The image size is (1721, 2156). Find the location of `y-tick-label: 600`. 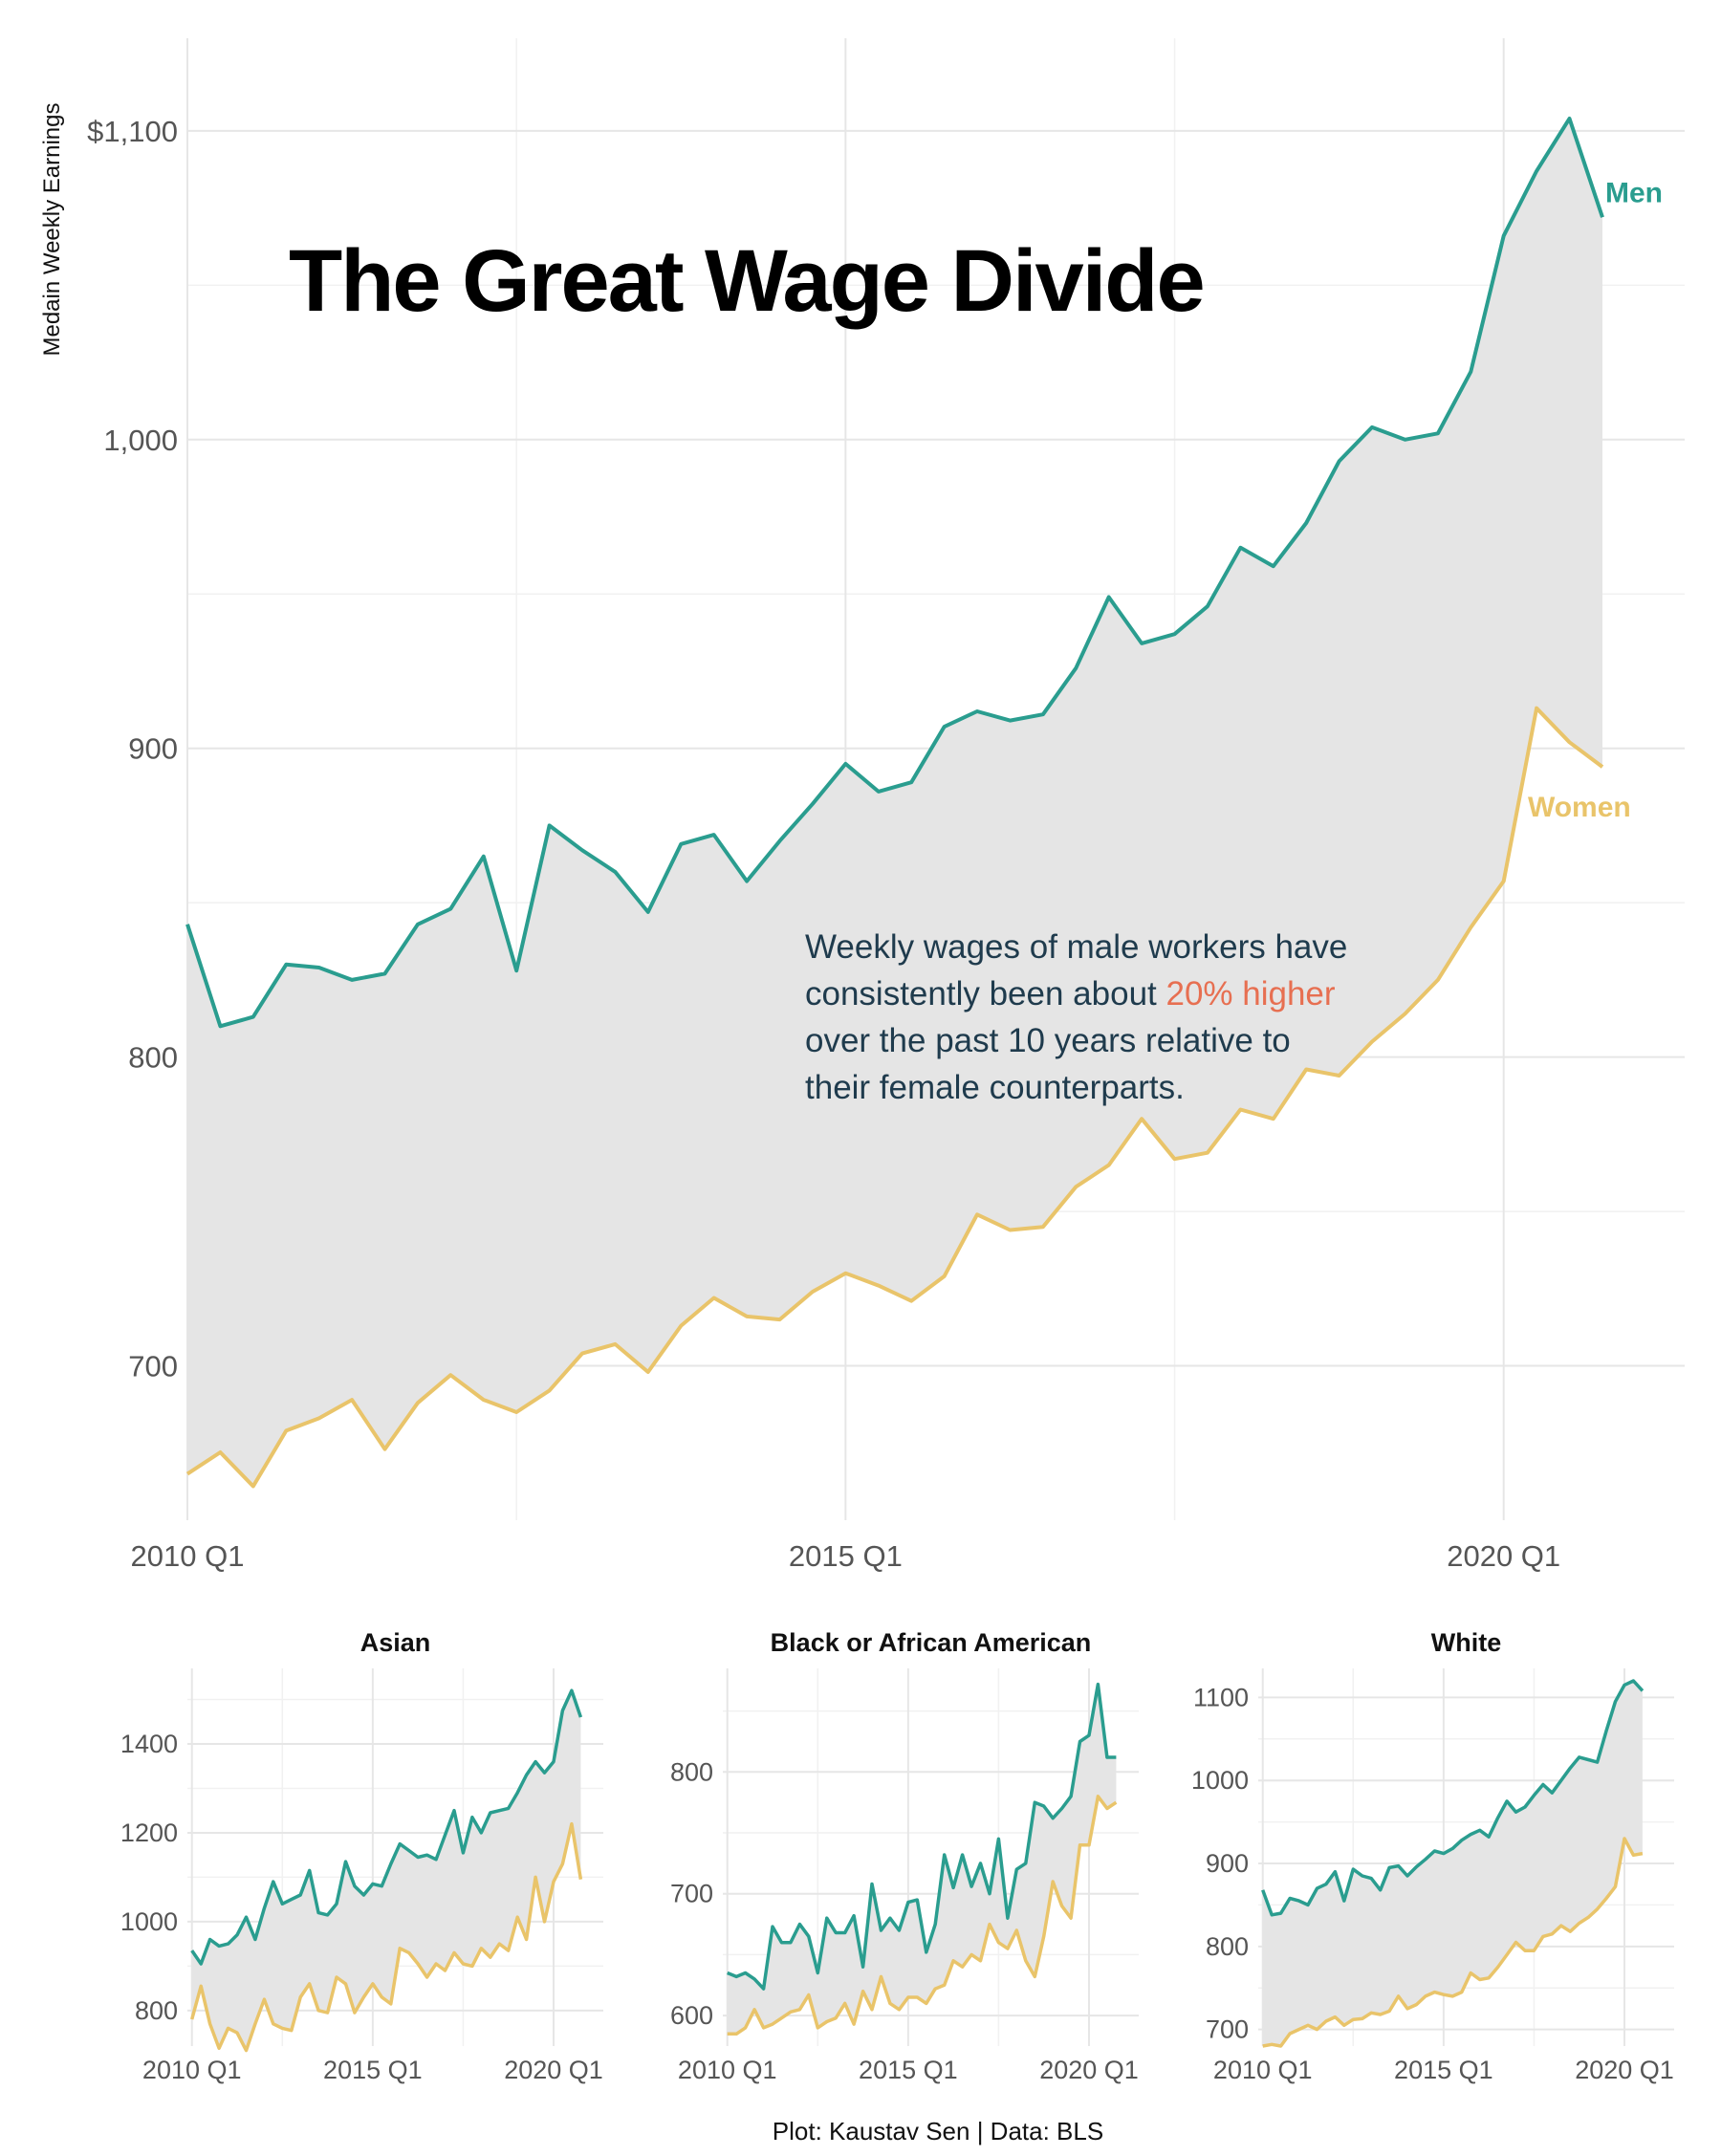

y-tick-label: 600 is located at coordinates (691, 2015).